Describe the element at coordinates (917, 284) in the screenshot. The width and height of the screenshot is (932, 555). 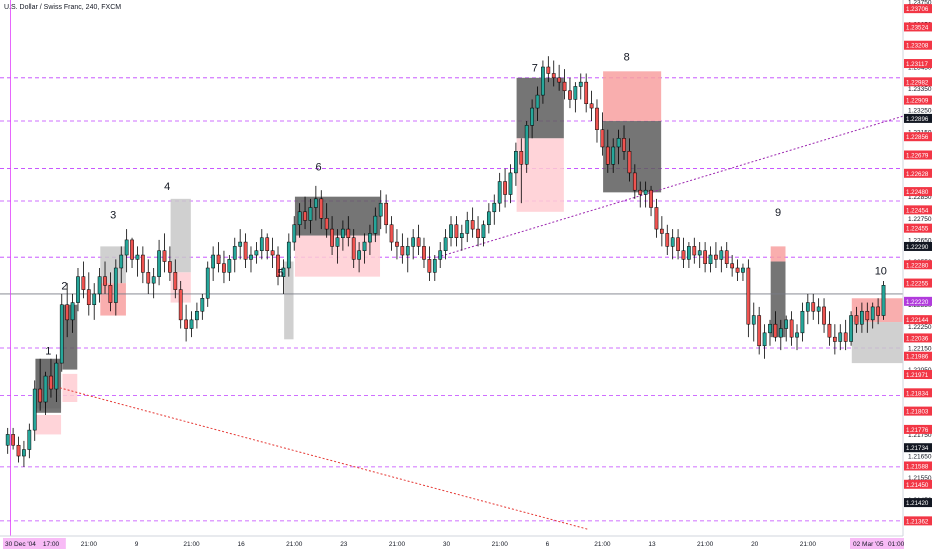
I see `price-badge-label: 1.22255` at that location.